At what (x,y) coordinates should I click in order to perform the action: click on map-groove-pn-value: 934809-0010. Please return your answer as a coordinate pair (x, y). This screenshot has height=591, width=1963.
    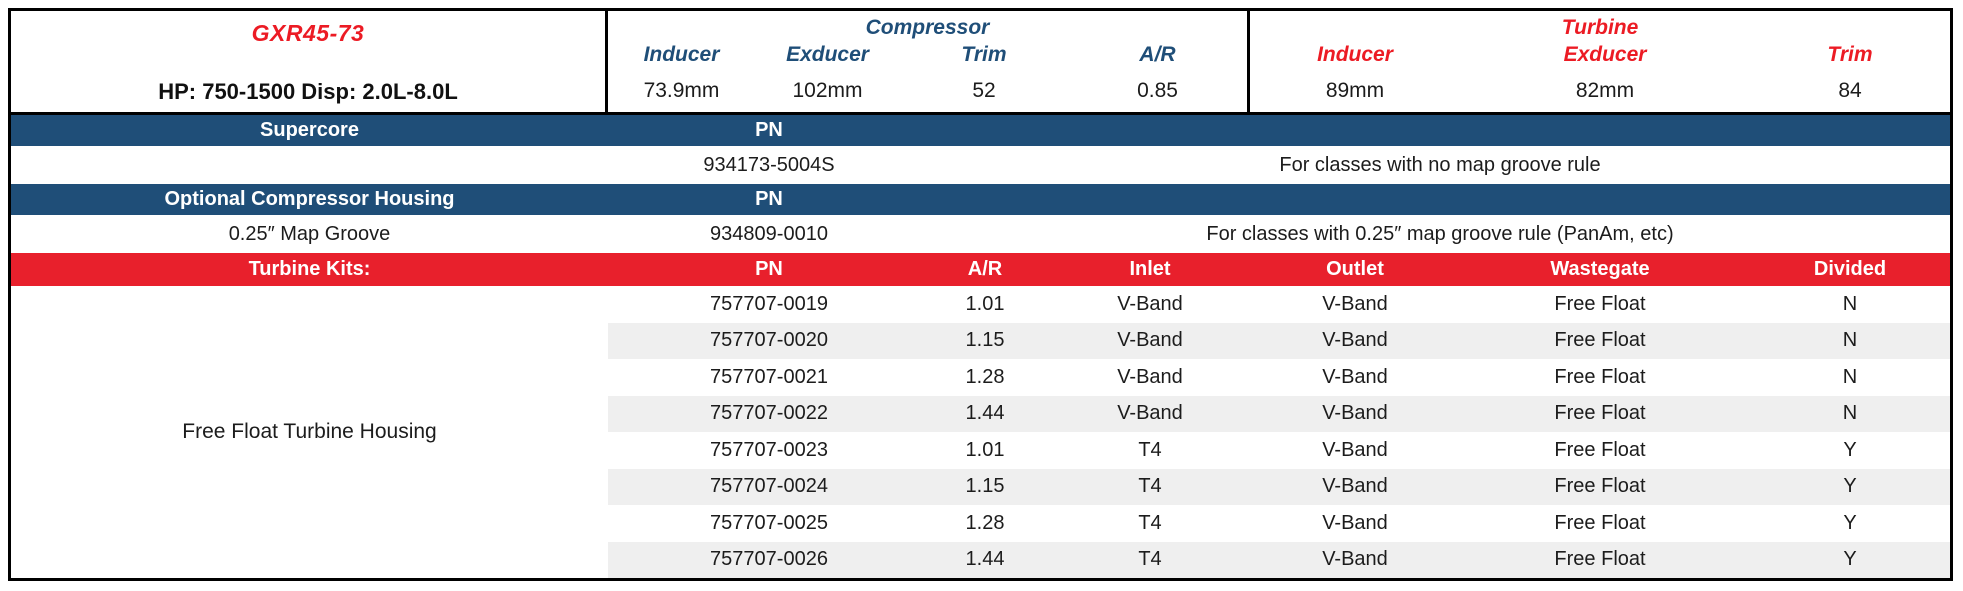
    Looking at the image, I should click on (769, 233).